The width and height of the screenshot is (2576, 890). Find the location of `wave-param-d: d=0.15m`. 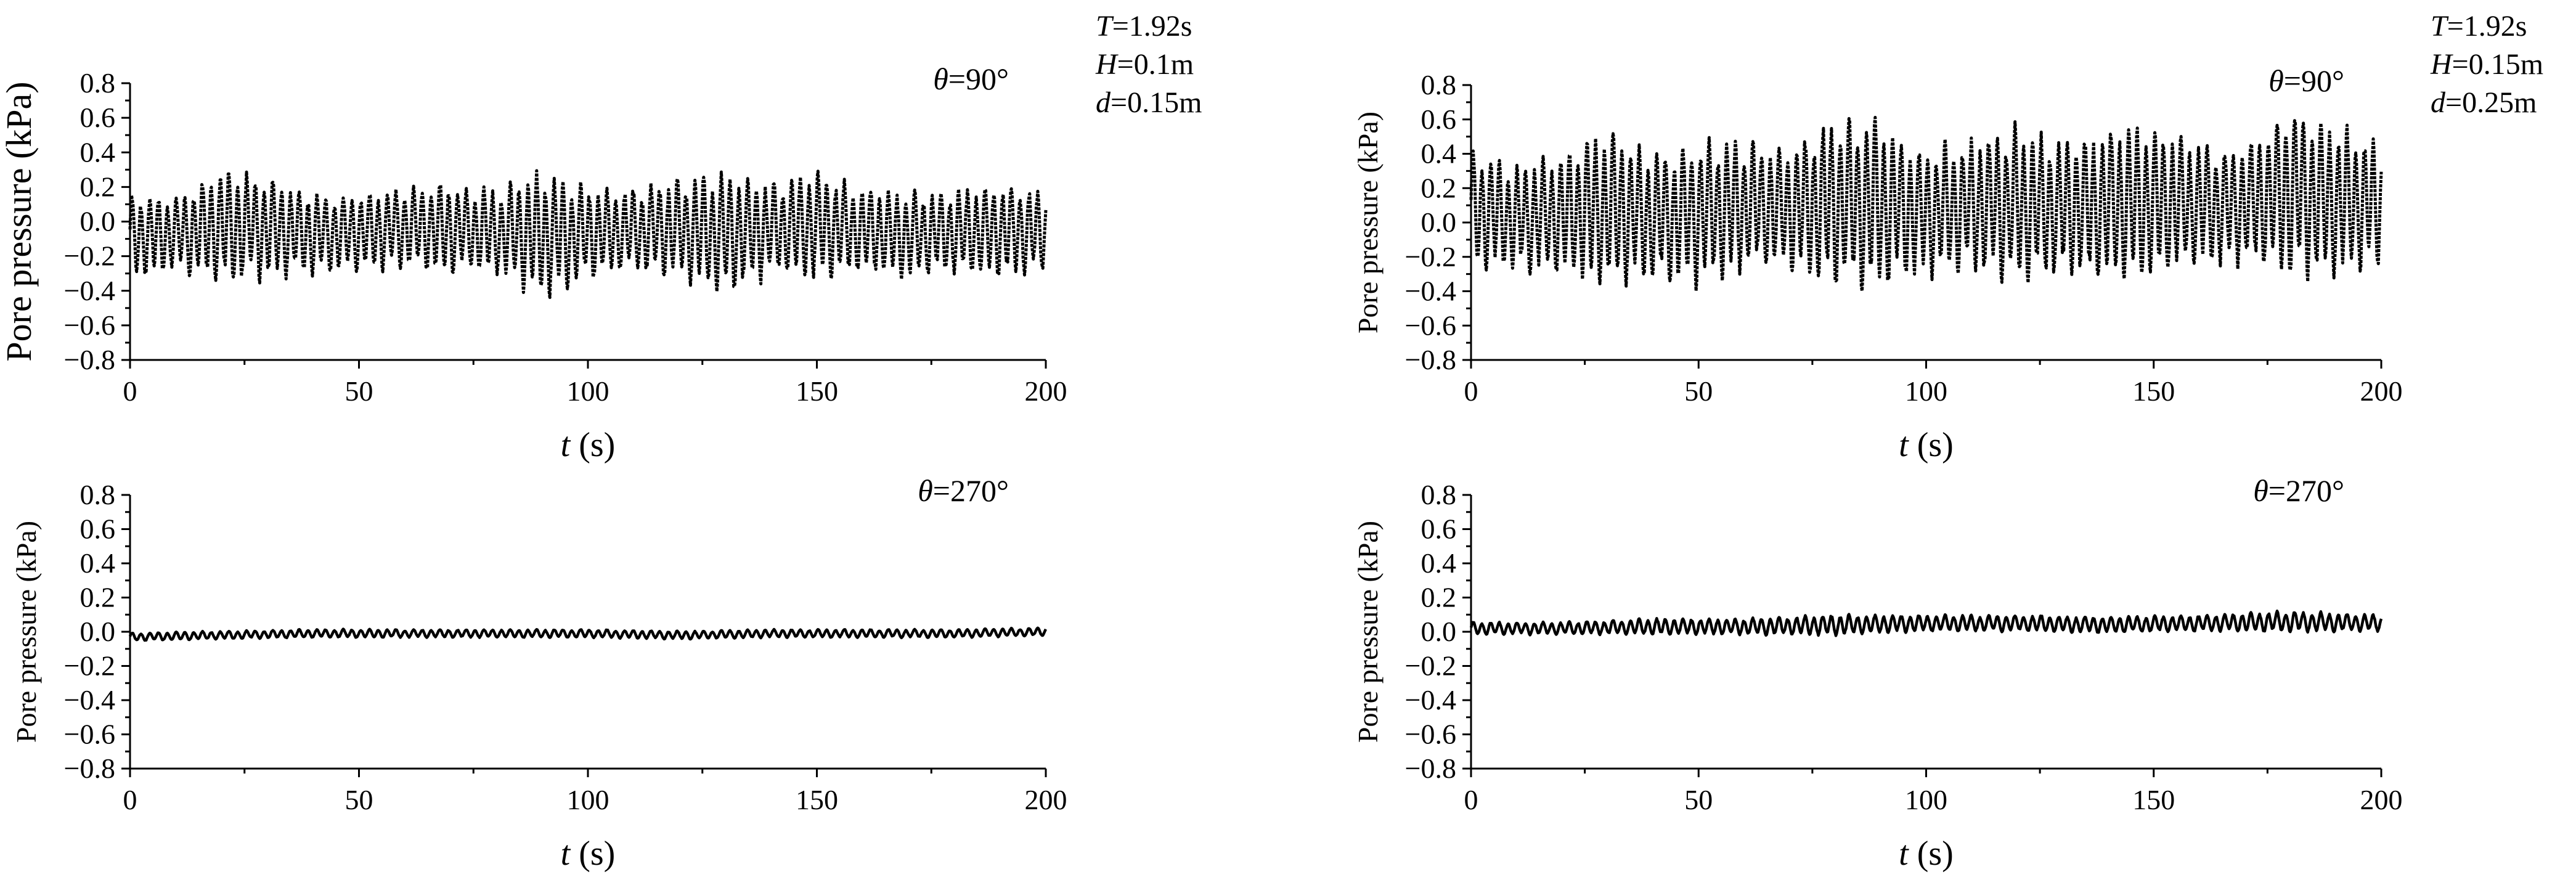

wave-param-d: d=0.15m is located at coordinates (1149, 102).